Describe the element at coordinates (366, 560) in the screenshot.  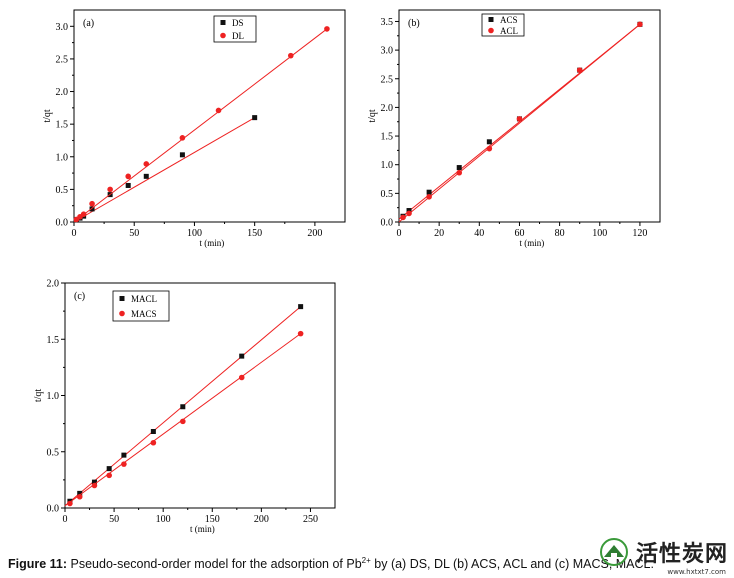
I see `caption-superscript: 2+` at that location.